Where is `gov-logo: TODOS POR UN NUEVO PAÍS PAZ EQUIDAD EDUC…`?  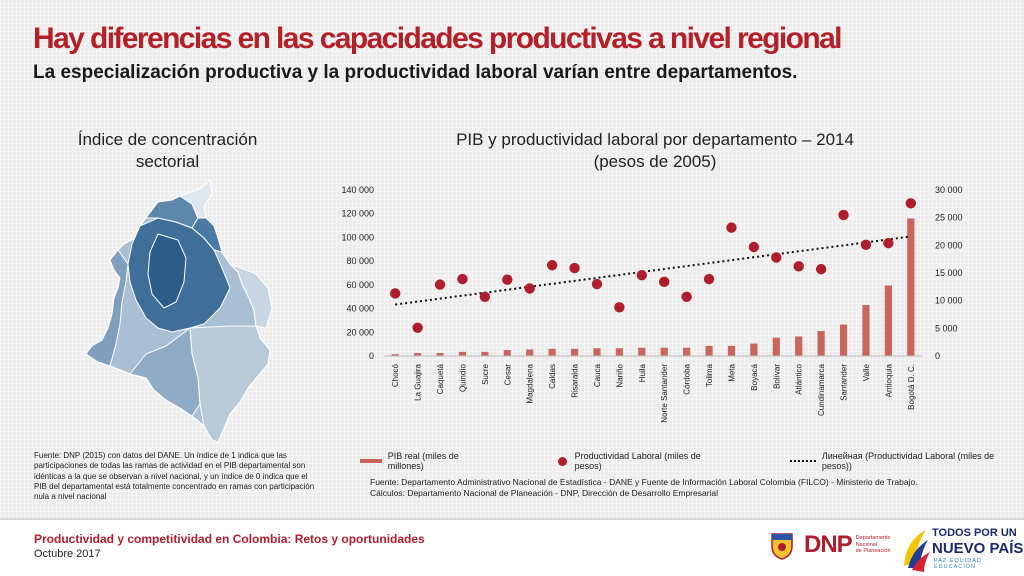
gov-logo: TODOS POR UN NUEVO PAÍS PAZ EQUIDAD EDUC… is located at coordinates (961, 549).